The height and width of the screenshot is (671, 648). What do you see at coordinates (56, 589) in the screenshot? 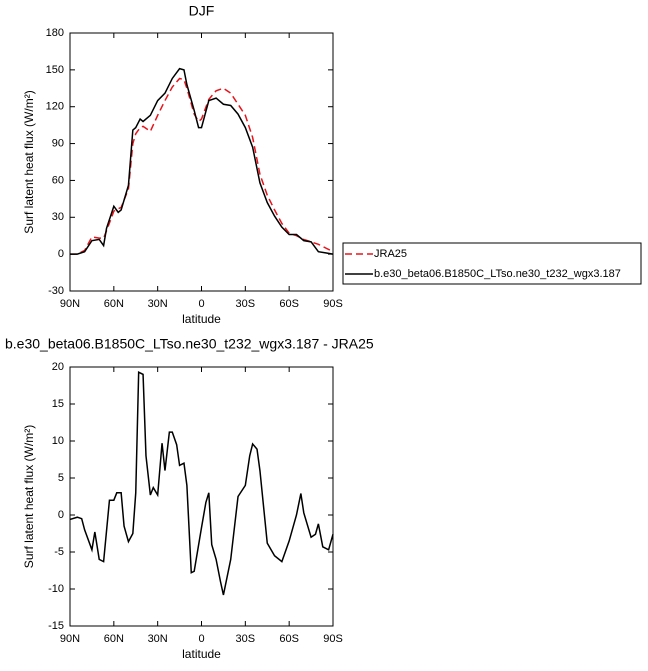
I see `y-tick-label: -10` at bounding box center [56, 589].